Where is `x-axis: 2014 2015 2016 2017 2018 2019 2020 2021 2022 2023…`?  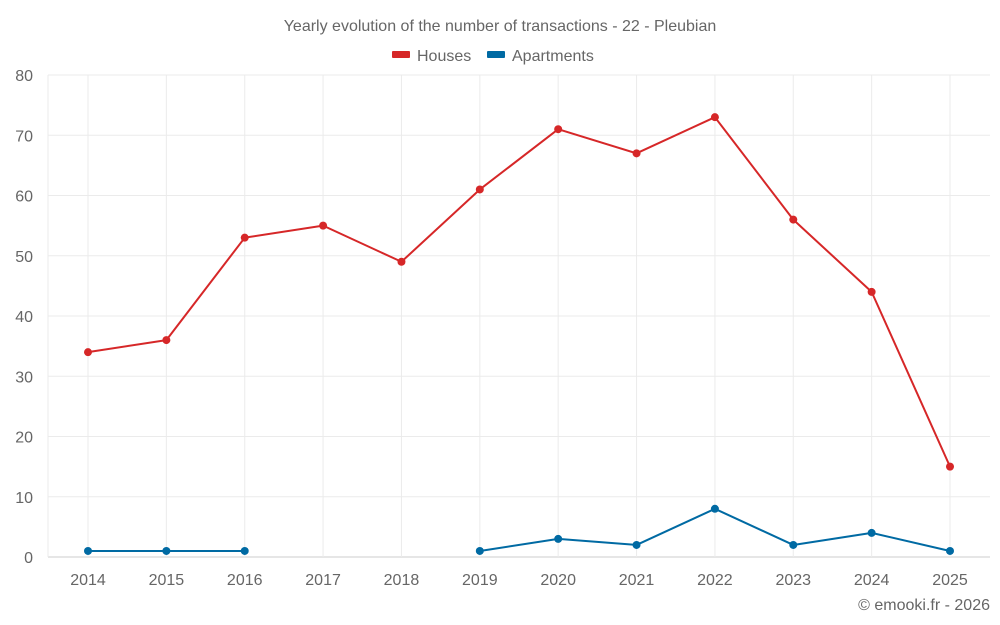
x-axis: 2014 2015 2016 2017 2018 2019 2020 2021 2022 2023… is located at coordinates (519, 580).